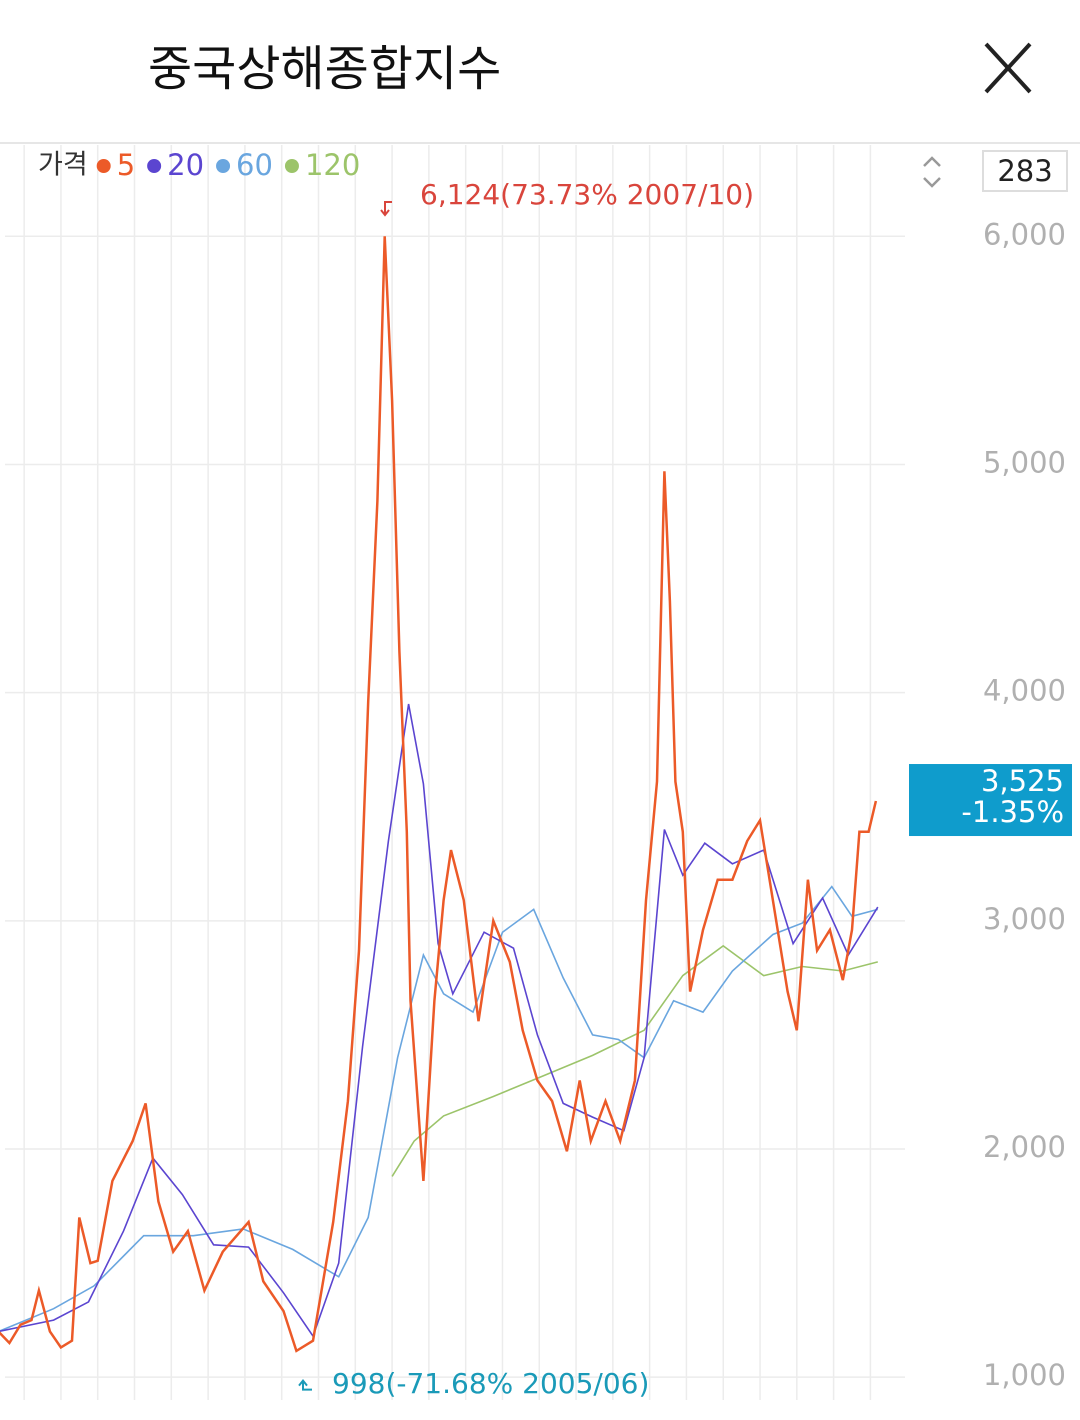 The height and width of the screenshot is (1420, 1080). I want to click on counter-box, so click(1025, 171).